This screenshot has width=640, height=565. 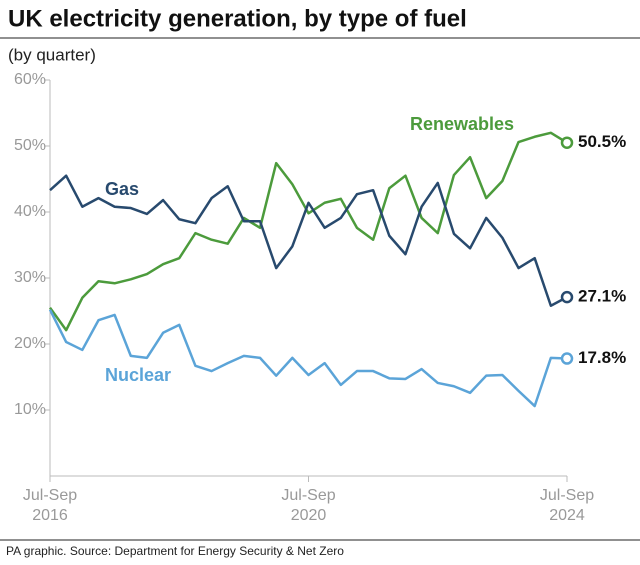 I want to click on y-tick-label: 20%, so click(x=30, y=343).